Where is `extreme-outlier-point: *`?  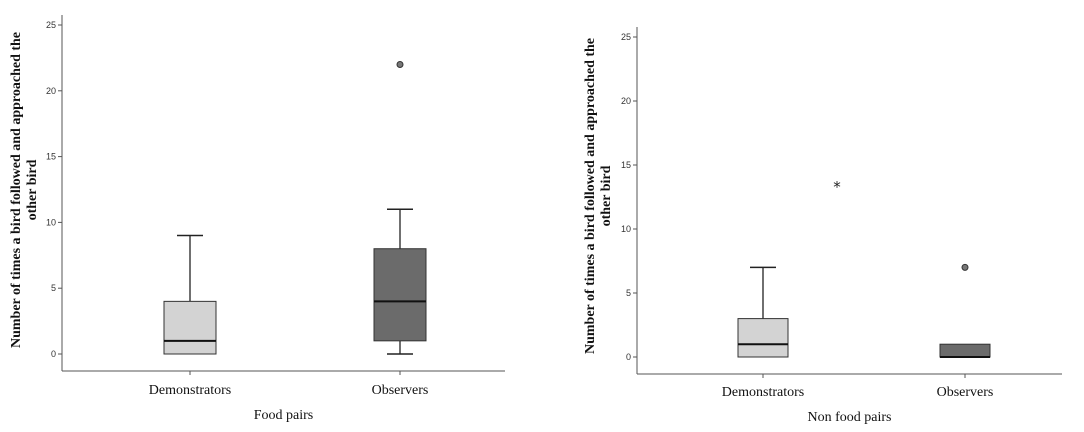 extreme-outlier-point: * is located at coordinates (837, 187).